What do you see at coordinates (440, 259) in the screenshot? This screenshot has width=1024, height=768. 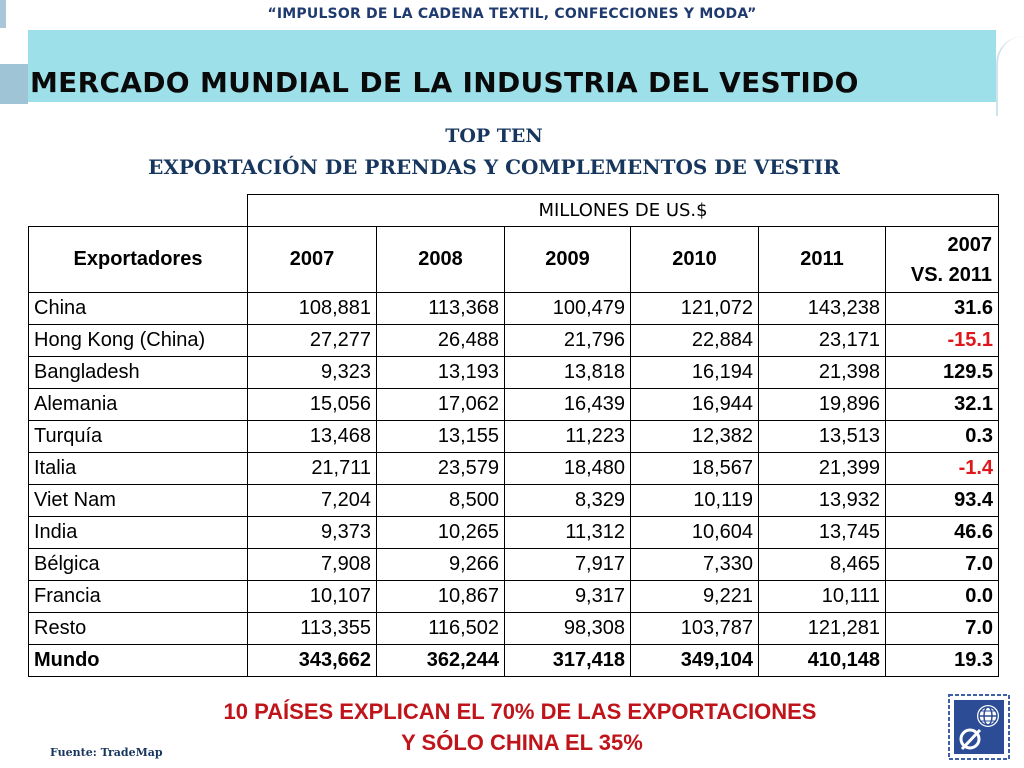 I see `header-2008: 2008` at bounding box center [440, 259].